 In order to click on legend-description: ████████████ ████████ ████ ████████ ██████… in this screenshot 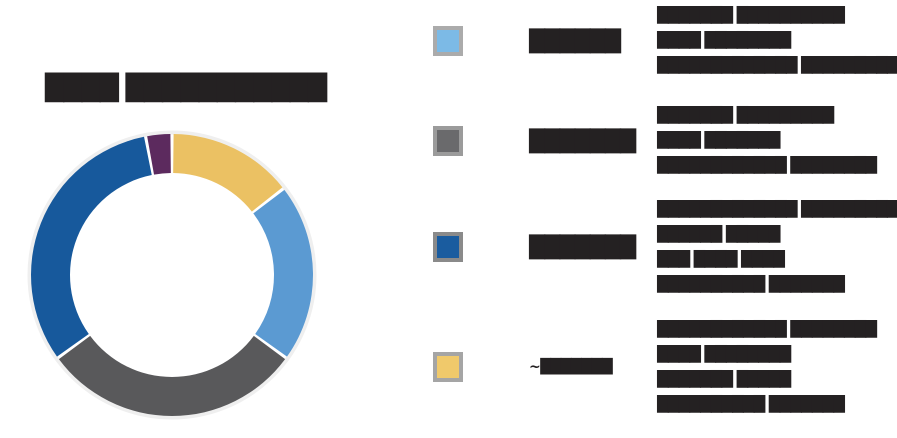, I will do `click(776, 367)`.